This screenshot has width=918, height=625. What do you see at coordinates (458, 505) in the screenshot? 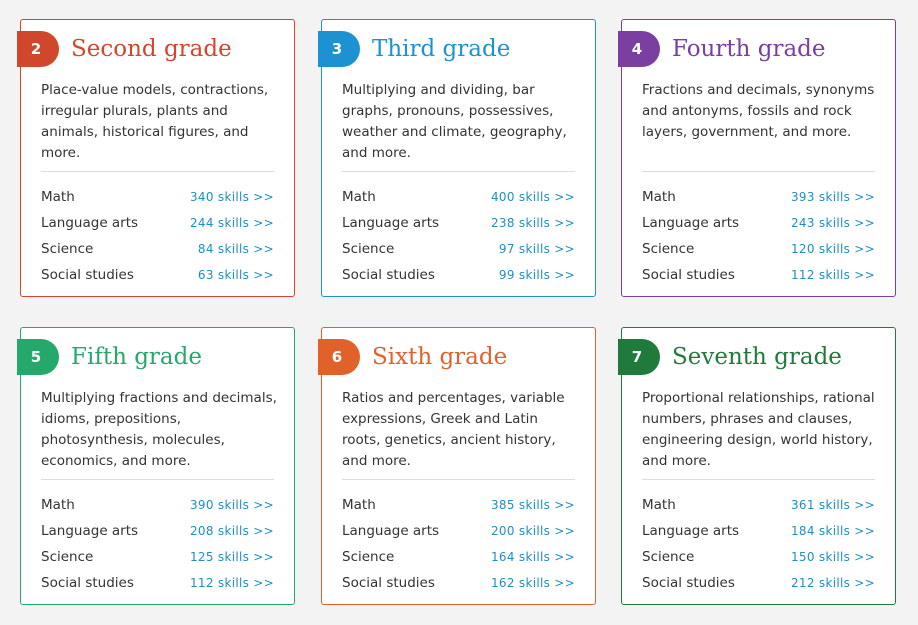
I see `subject-row-math: Math 385 skills >>` at bounding box center [458, 505].